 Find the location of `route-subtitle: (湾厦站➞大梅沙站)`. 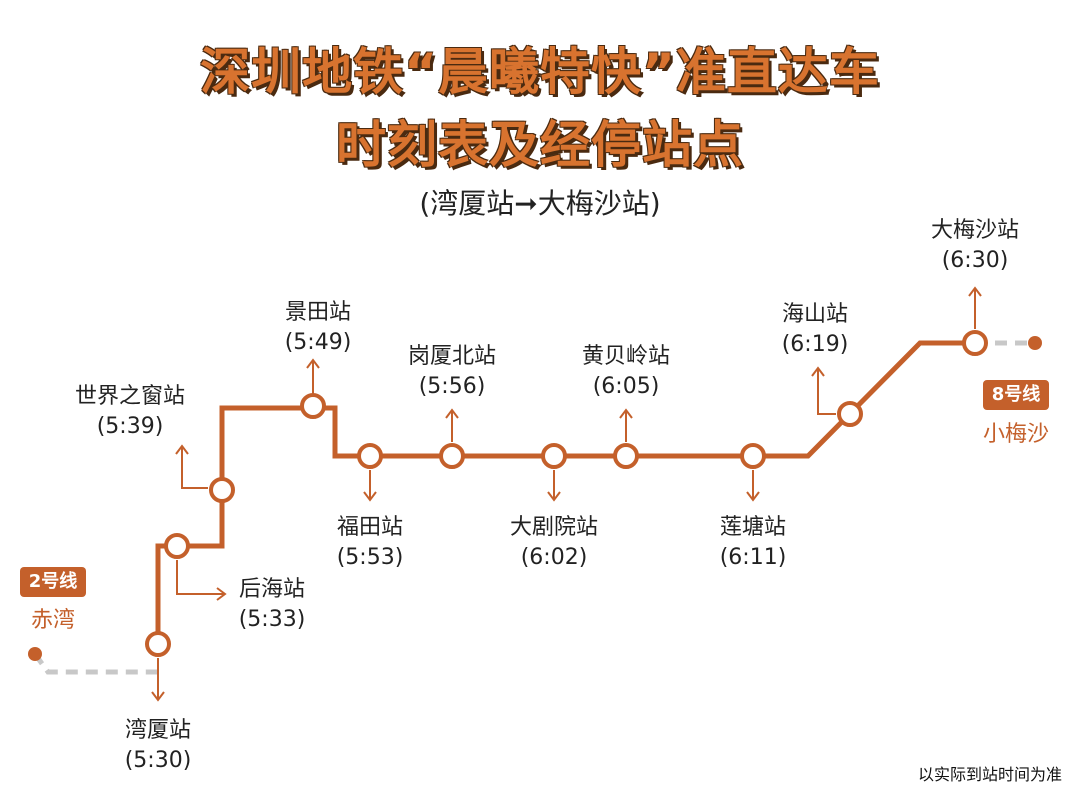

route-subtitle: (湾厦站➞大梅沙站) is located at coordinates (540, 203).